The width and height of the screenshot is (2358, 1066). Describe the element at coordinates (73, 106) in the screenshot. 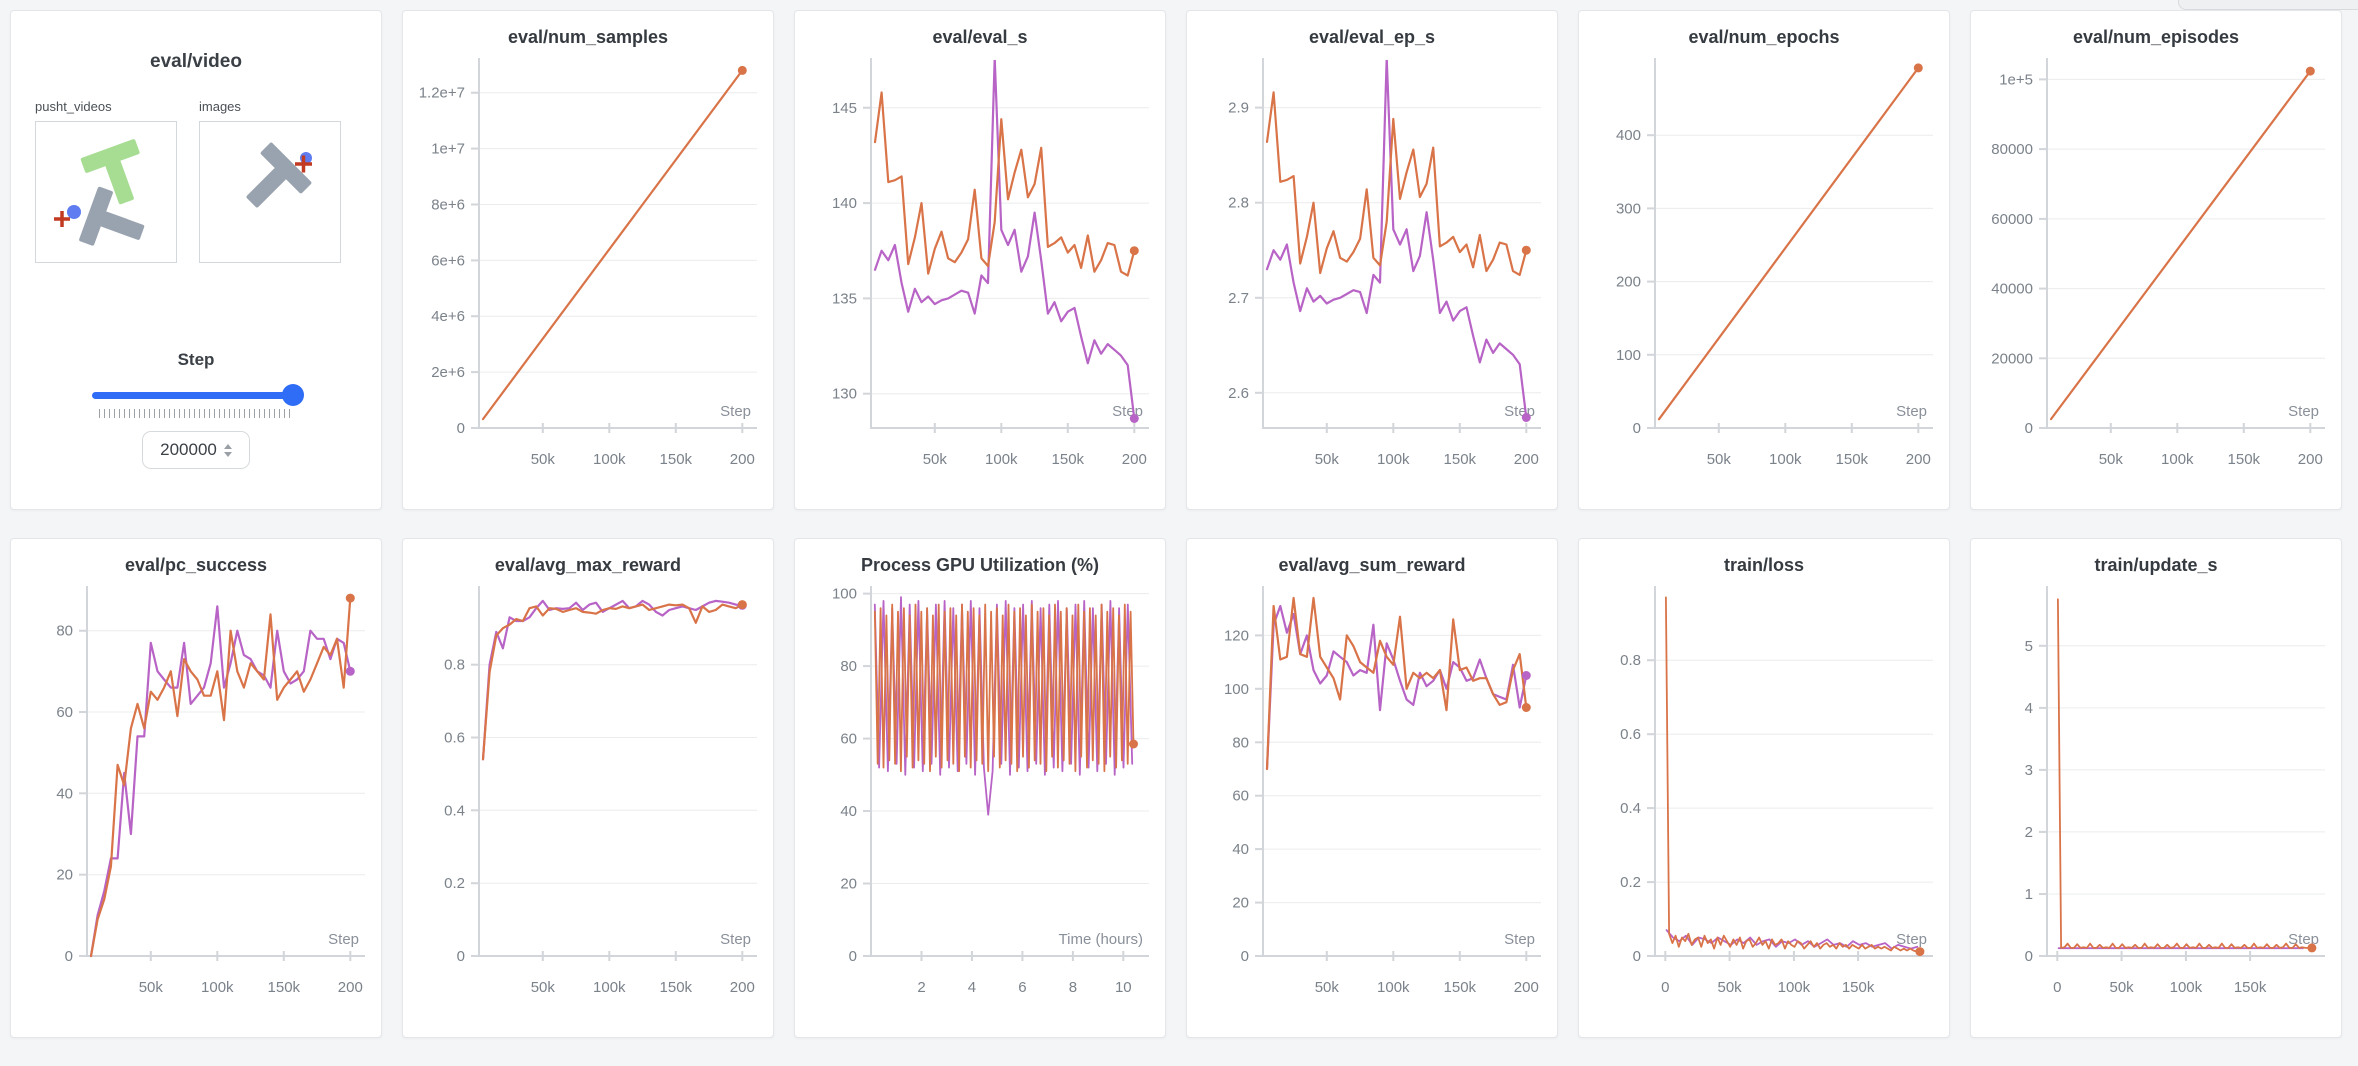

I see `media-label: pusht_videos` at that location.